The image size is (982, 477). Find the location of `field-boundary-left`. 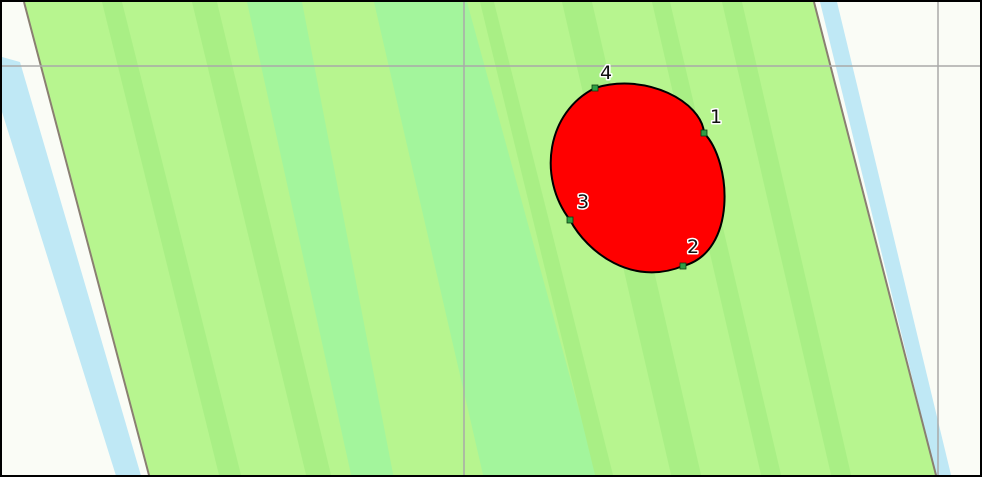

field-boundary-left is located at coordinates (86, 238).